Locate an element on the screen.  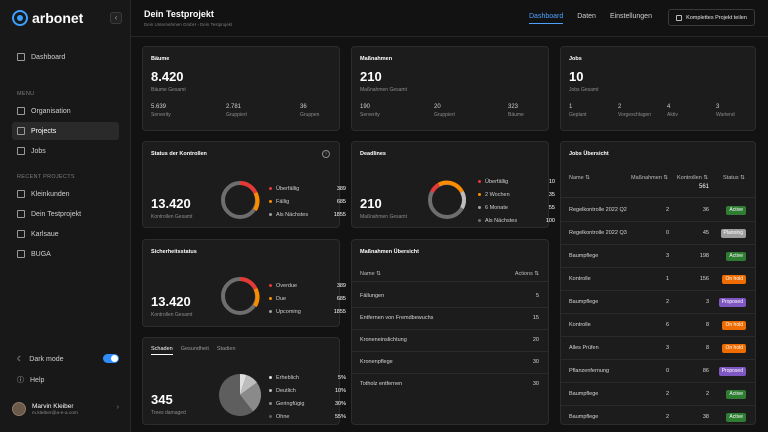
table-row: Kontrolle 6 8 On hold is located at coordinates (658, 325).